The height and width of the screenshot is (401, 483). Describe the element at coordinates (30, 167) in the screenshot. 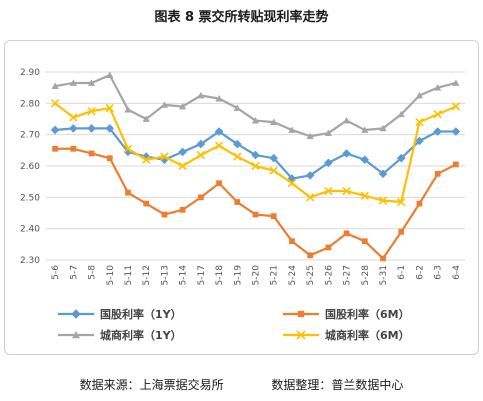

I see `y-axis-ticks: 2.30 2.40 2.50 2.60 2.70 2.80 2.90` at that location.